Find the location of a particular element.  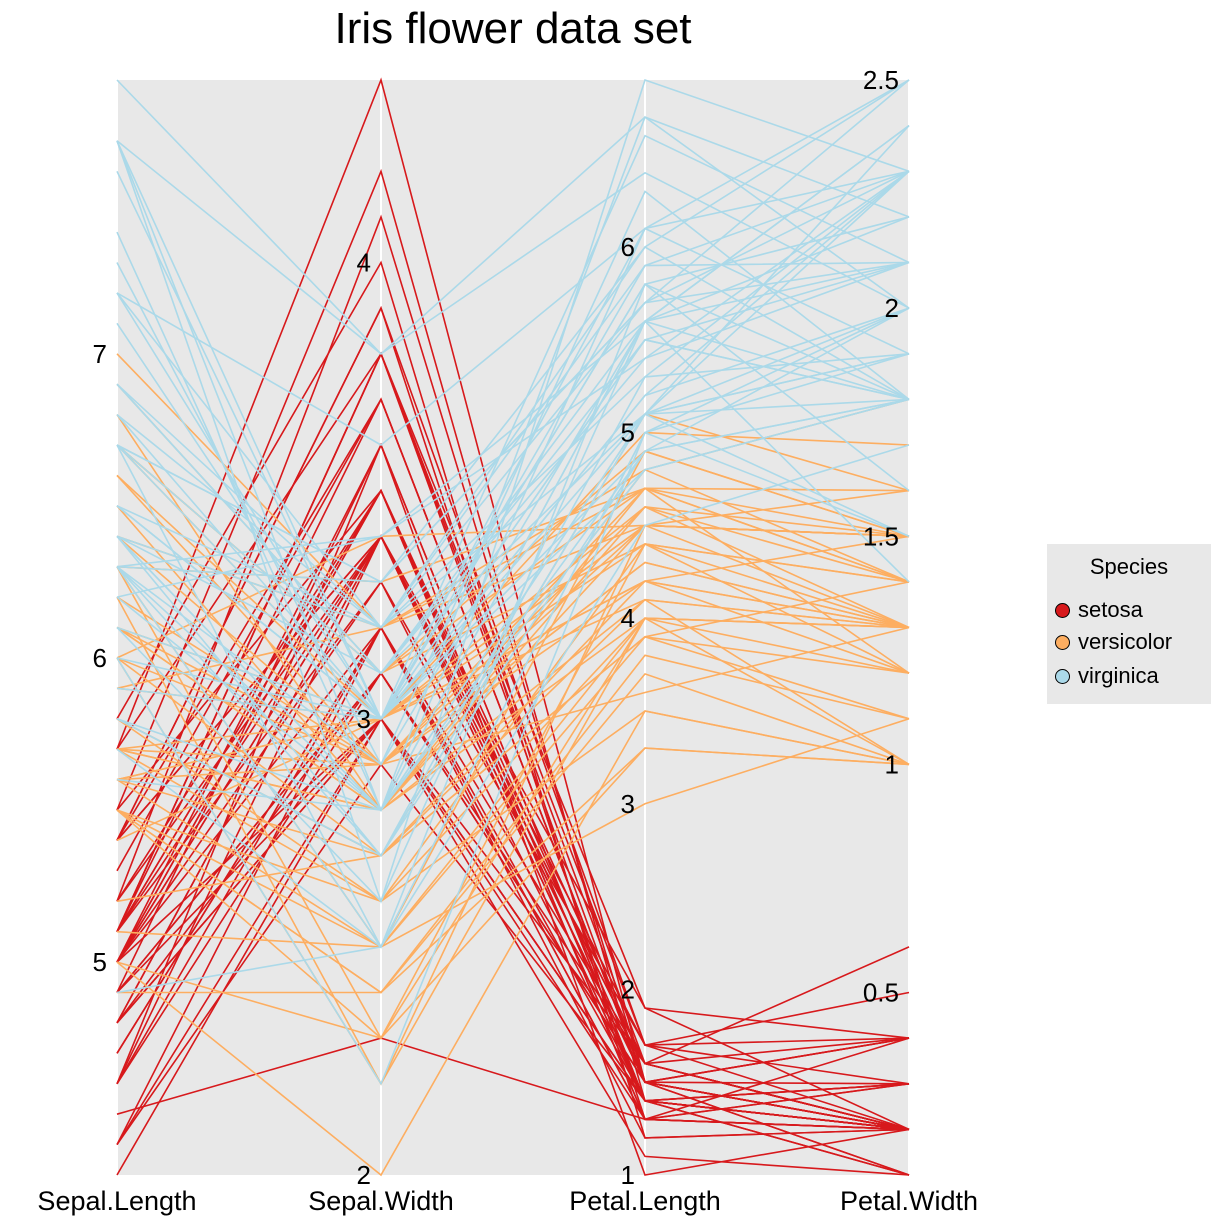

observation-line-setosa is located at coordinates (513, 1079).